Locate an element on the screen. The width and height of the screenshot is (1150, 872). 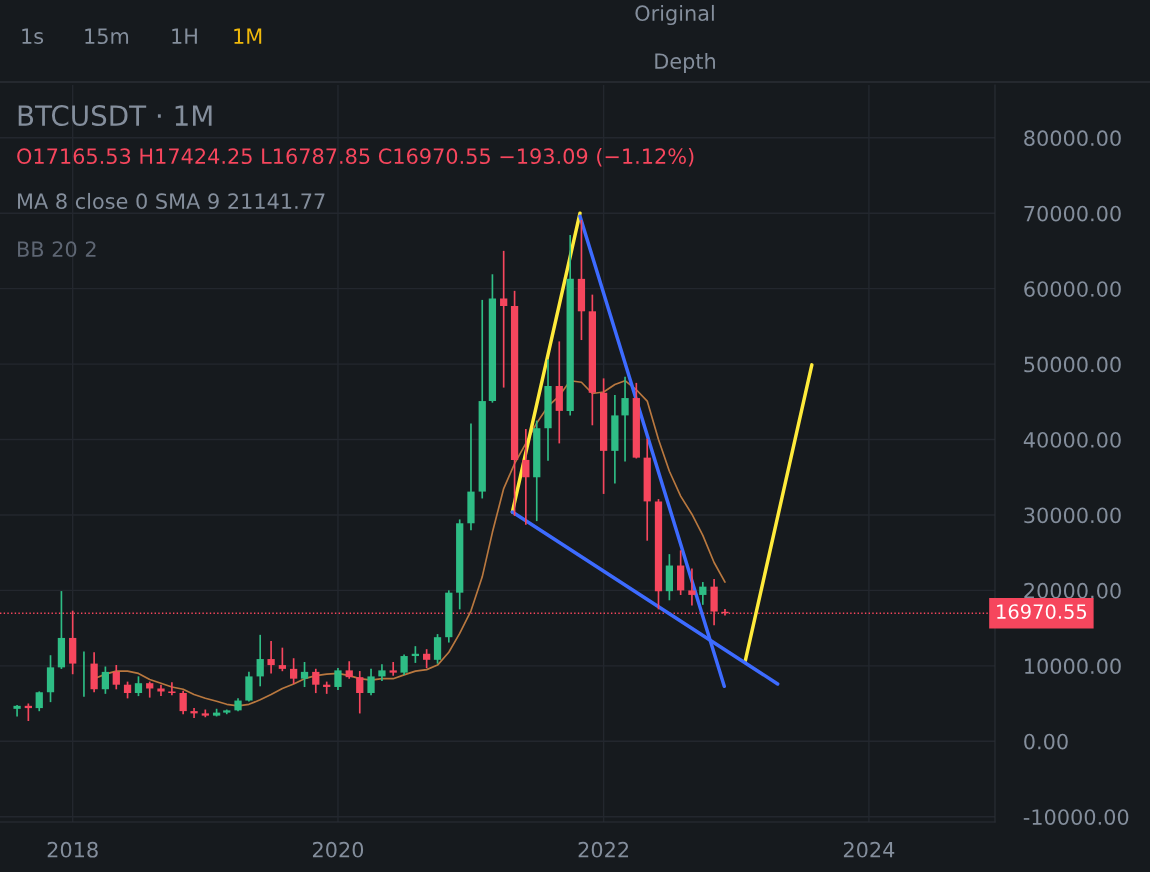
x-tick-label: 2018 is located at coordinates (72, 849).